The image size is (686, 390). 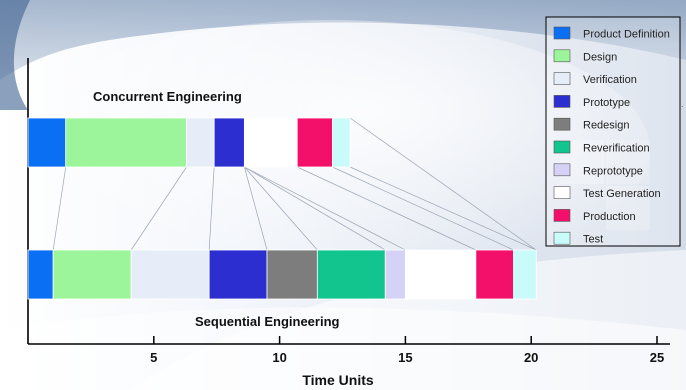 What do you see at coordinates (338, 380) in the screenshot?
I see `x-axis-label: Time Units` at bounding box center [338, 380].